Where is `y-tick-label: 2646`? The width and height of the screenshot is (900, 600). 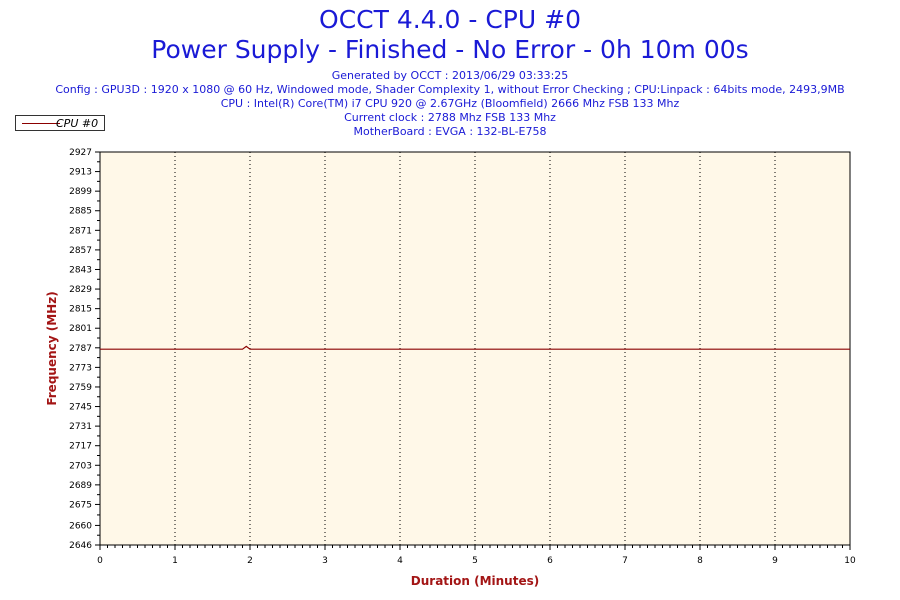
y-tick-label: 2646 is located at coordinates (80, 546).